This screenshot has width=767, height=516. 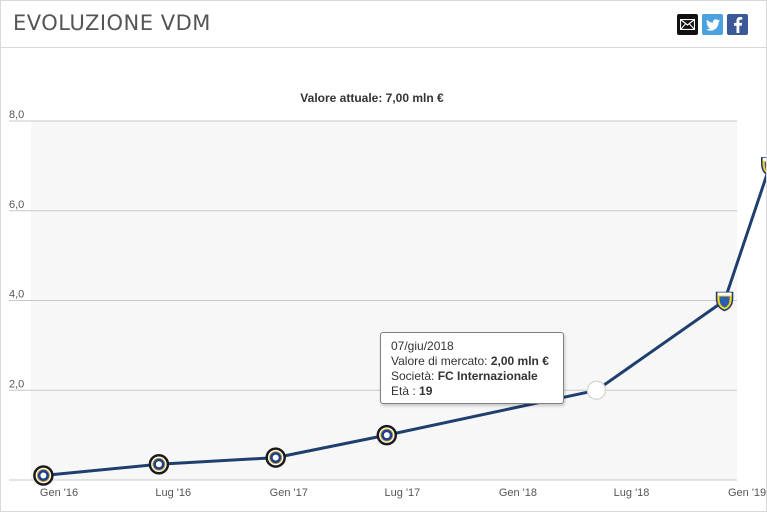 What do you see at coordinates (16, 295) in the screenshot?
I see `y-tick-label: 4,0` at bounding box center [16, 295].